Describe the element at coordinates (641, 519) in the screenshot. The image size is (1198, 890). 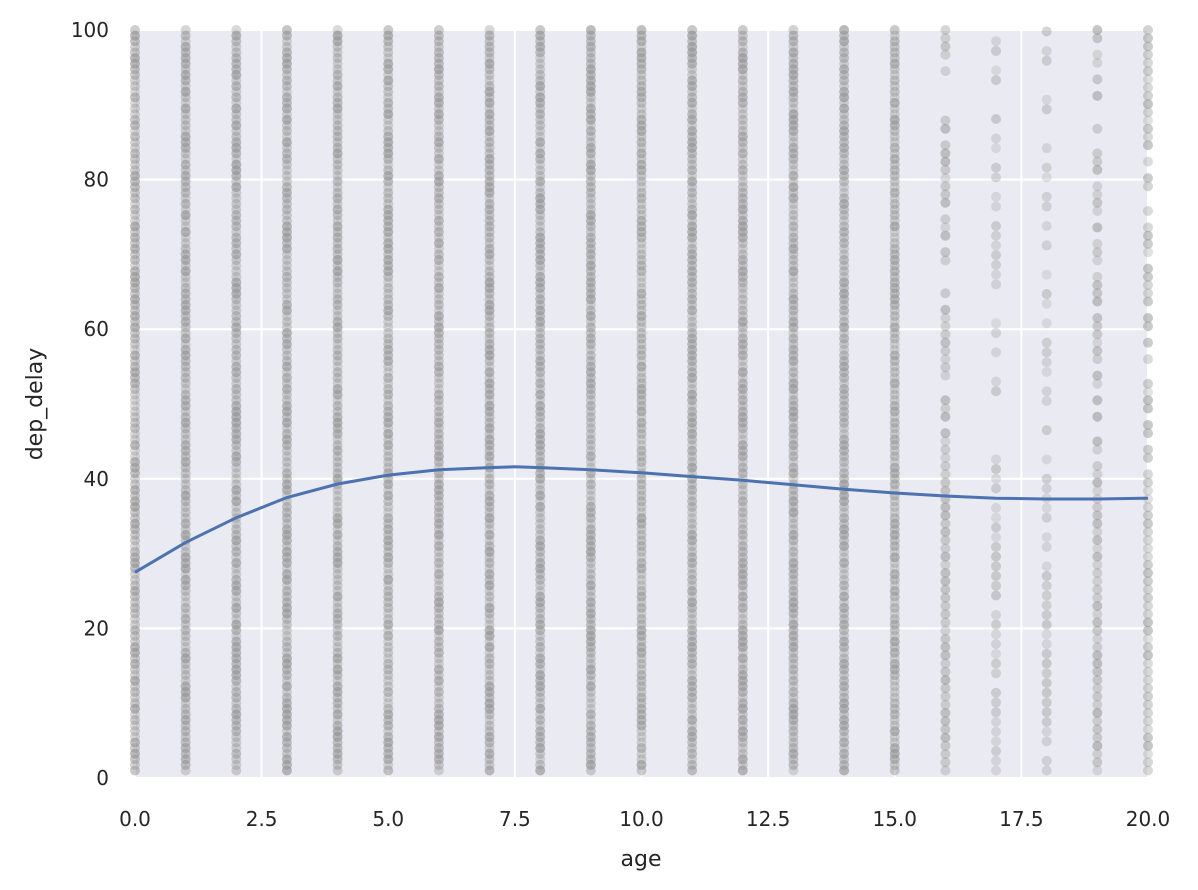
I see `regression-line` at that location.